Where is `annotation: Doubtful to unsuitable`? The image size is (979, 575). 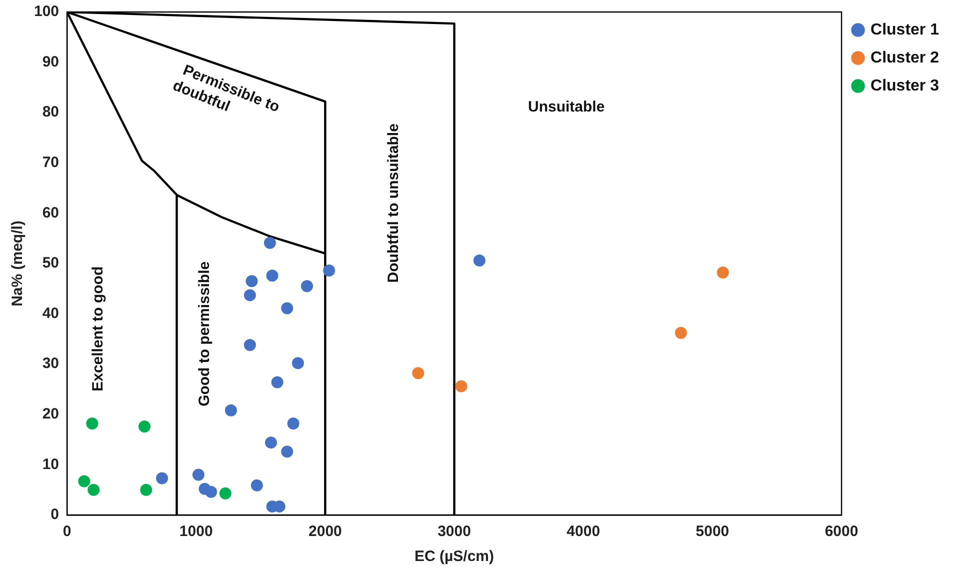 annotation: Doubtful to unsuitable is located at coordinates (393, 203).